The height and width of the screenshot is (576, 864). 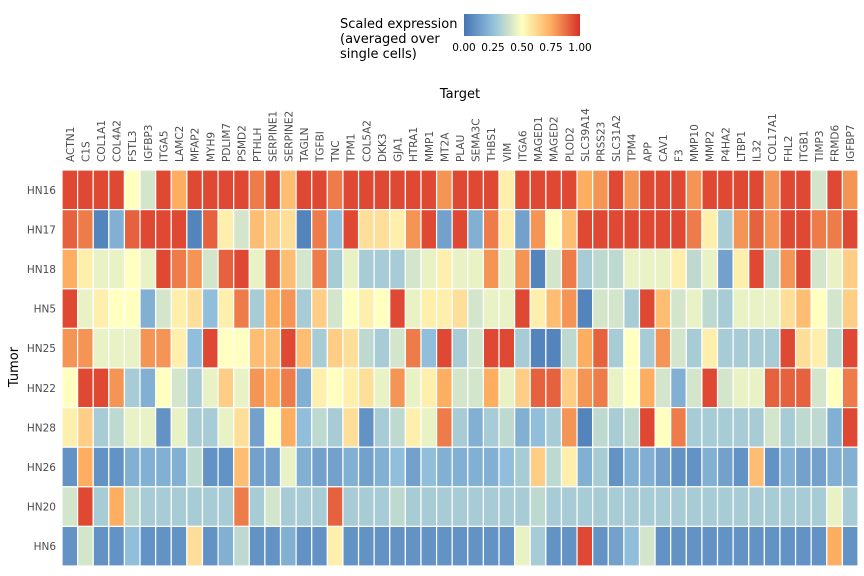 I want to click on heatmap-cell-HN6-HTRA1, so click(x=413, y=546).